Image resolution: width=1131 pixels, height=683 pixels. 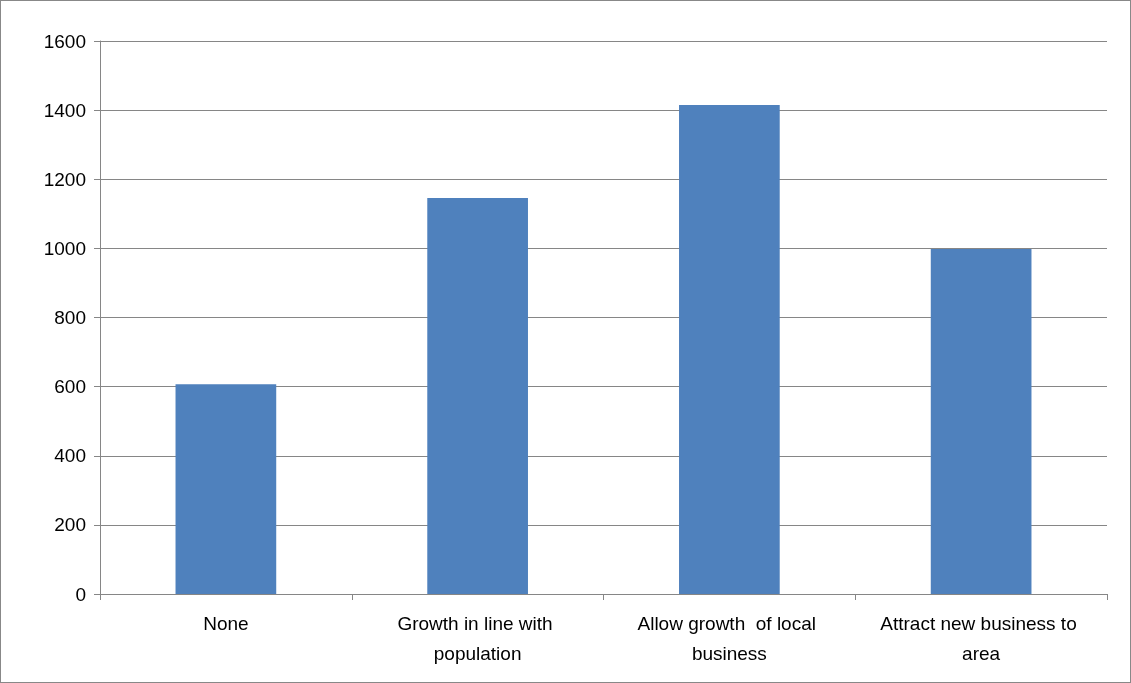 I want to click on x-tick-label: Allow growth of local business, so click(x=729, y=638).